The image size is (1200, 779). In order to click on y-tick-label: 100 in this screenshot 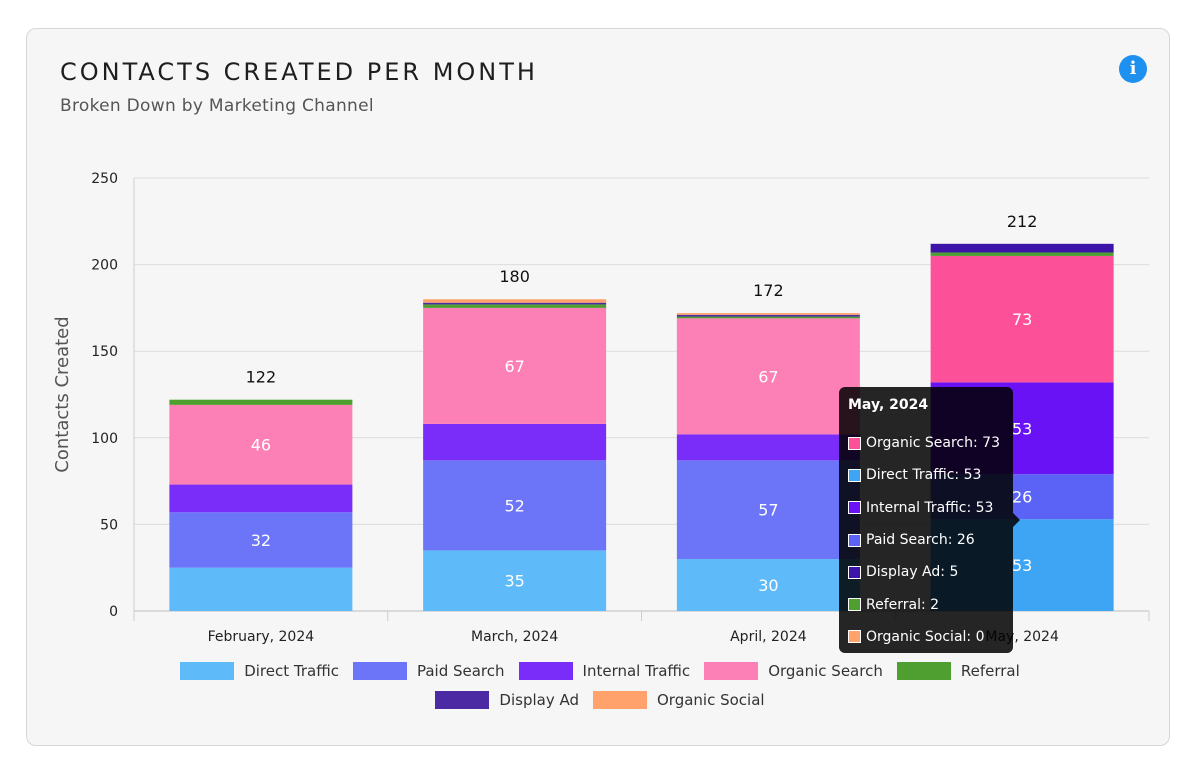, I will do `click(104, 439)`.